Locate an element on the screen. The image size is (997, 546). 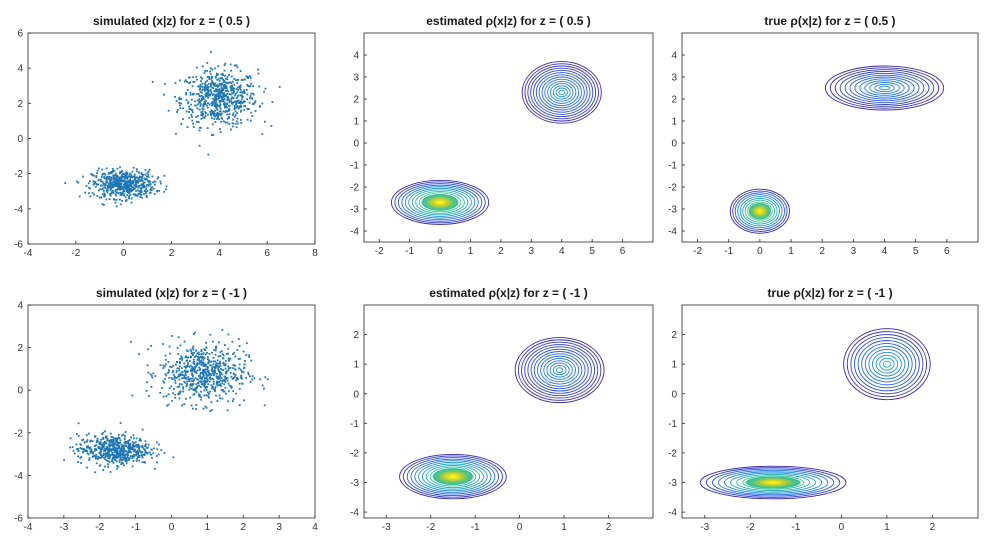
y-tick-label: -2 is located at coordinates (354, 453).